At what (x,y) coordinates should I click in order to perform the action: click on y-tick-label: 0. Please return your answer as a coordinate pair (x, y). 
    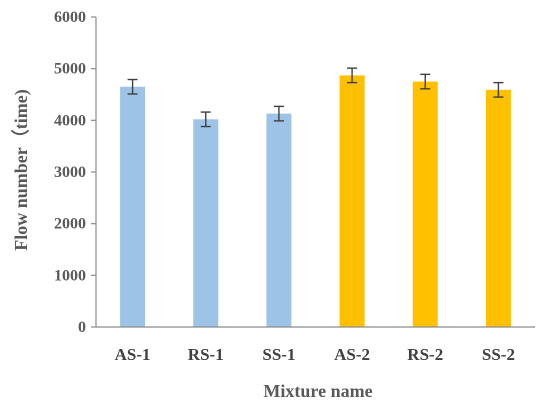
    Looking at the image, I should click on (82, 327).